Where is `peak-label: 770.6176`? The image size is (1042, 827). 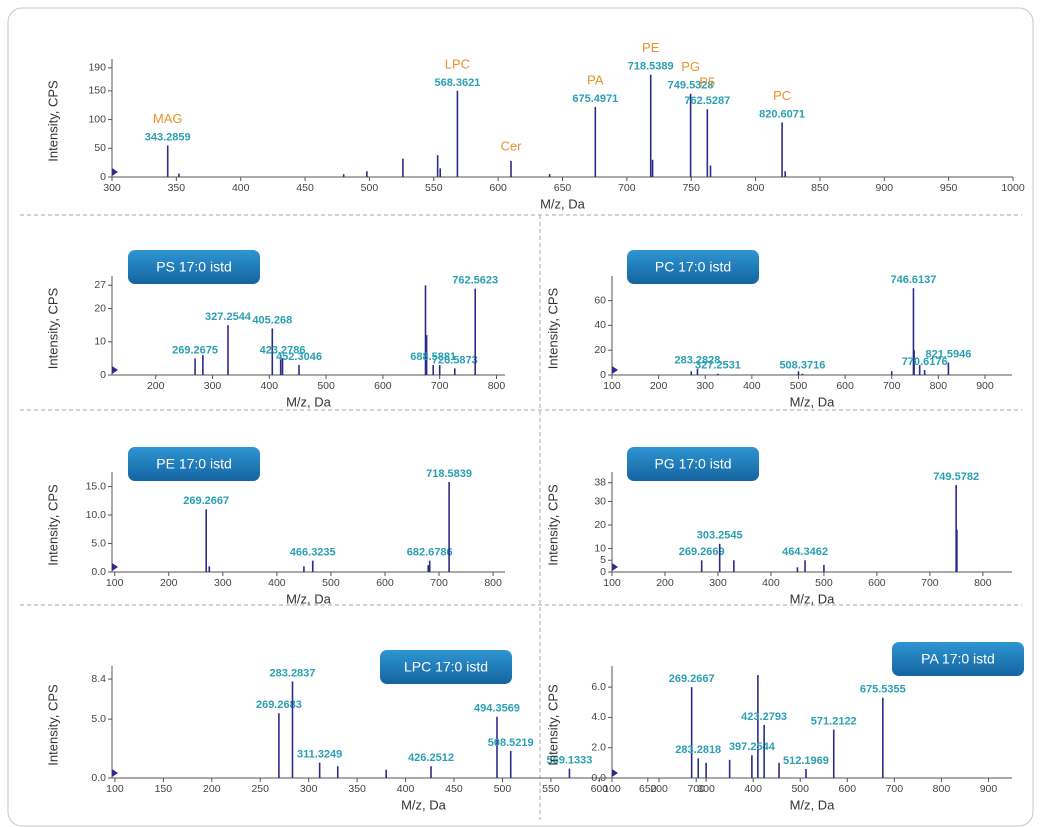 peak-label: 770.6176 is located at coordinates (925, 362).